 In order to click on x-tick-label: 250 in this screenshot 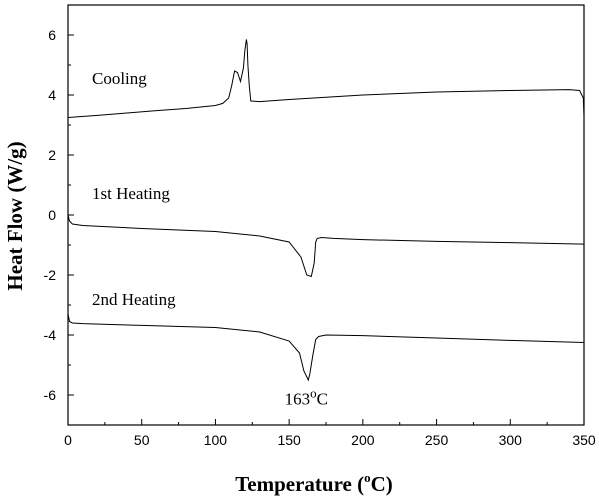, I will do `click(437, 440)`.